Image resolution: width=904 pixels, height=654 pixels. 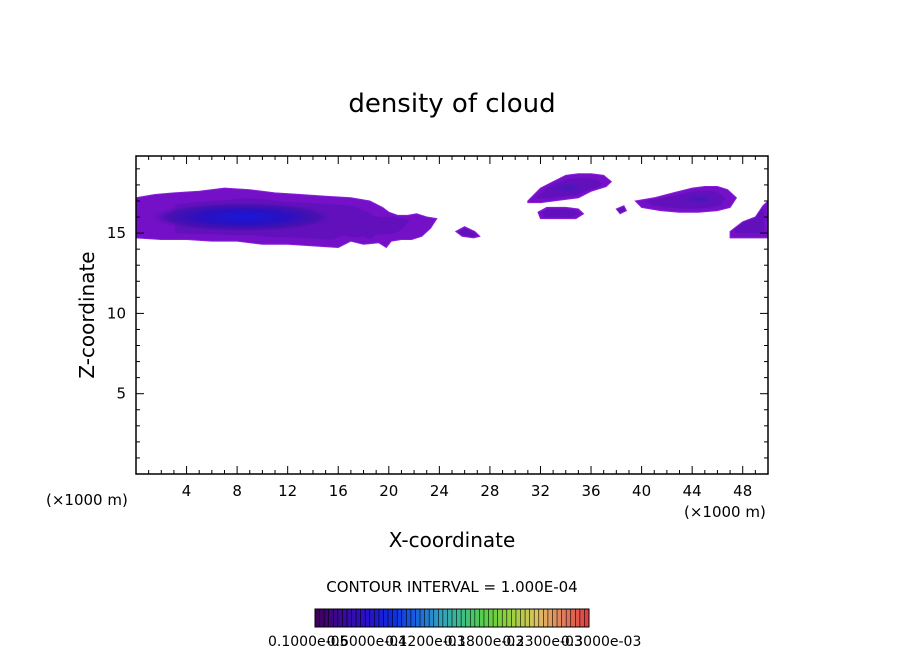 What do you see at coordinates (287, 491) in the screenshot?
I see `x-tick-label: 12` at bounding box center [287, 491].